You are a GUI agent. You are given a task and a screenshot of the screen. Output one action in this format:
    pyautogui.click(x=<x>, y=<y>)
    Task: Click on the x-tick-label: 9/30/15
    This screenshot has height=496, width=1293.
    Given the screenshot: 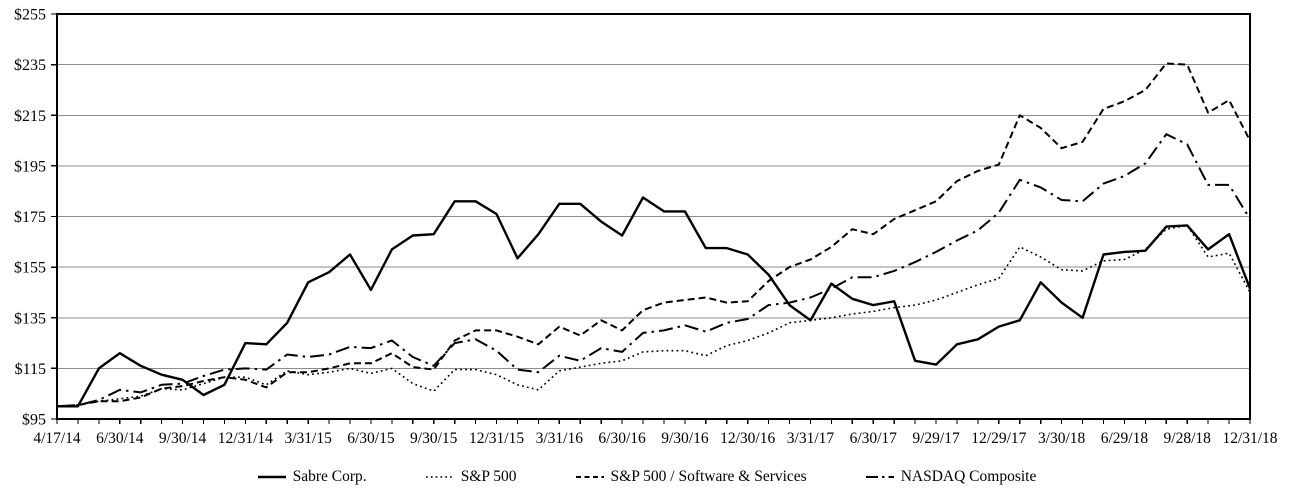 What is the action you would take?
    pyautogui.click(x=434, y=438)
    